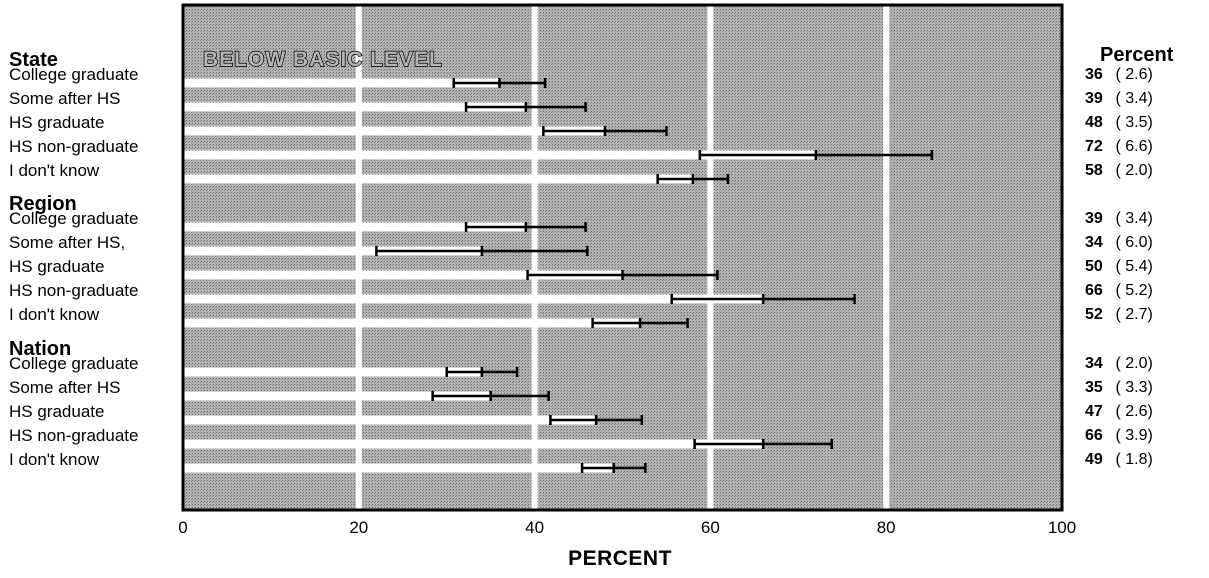 This screenshot has width=1209, height=578. Describe the element at coordinates (1137, 55) in the screenshot. I see `right-column-header: Percent` at that location.